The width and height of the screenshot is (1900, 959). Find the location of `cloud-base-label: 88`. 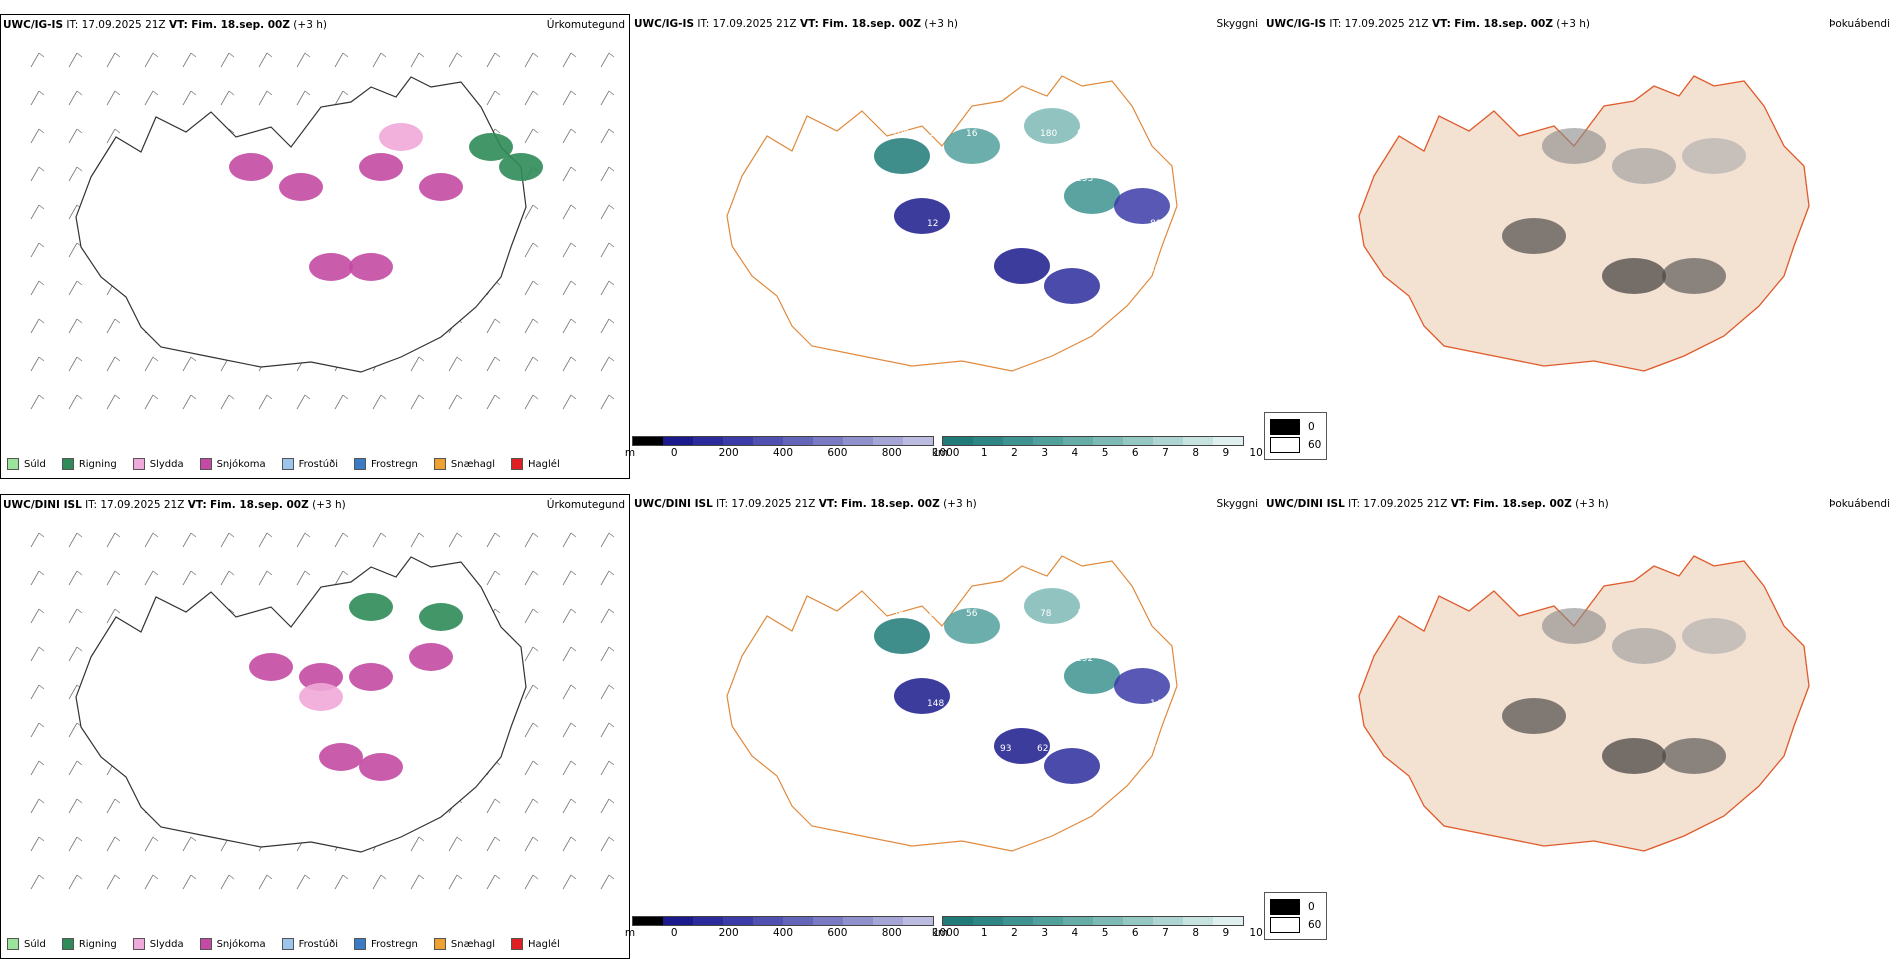

cloud-base-label: 88 is located at coordinates (1007, 224).